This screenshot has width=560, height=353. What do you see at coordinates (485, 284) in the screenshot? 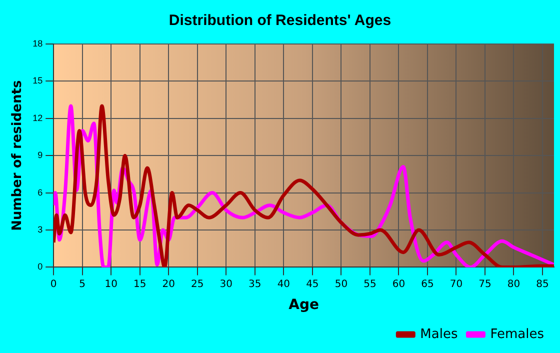
I see `x-tick-label: 75` at bounding box center [485, 284].